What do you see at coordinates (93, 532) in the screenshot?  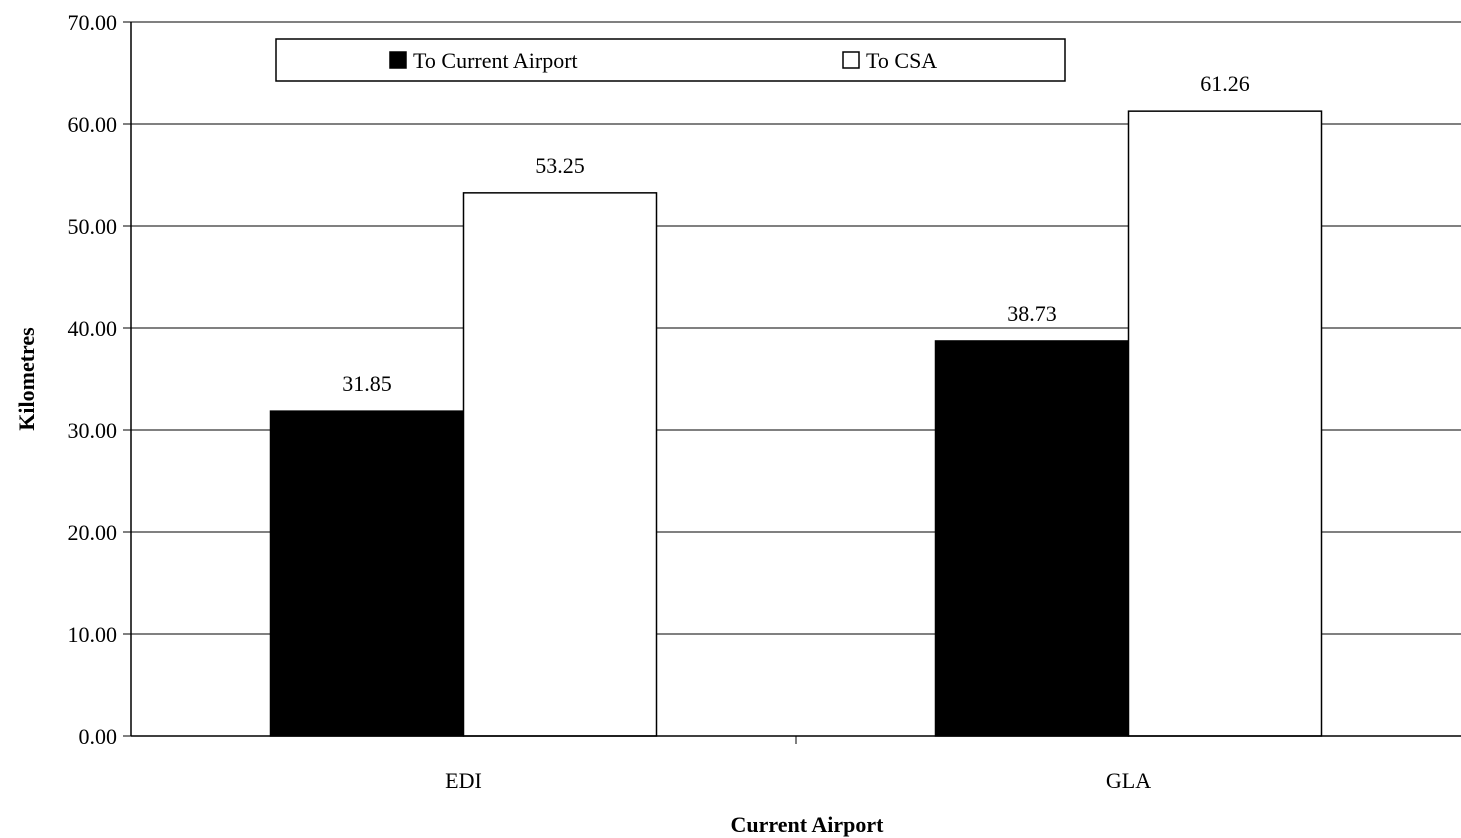 I see `y-tick-label: 20.00` at bounding box center [93, 532].